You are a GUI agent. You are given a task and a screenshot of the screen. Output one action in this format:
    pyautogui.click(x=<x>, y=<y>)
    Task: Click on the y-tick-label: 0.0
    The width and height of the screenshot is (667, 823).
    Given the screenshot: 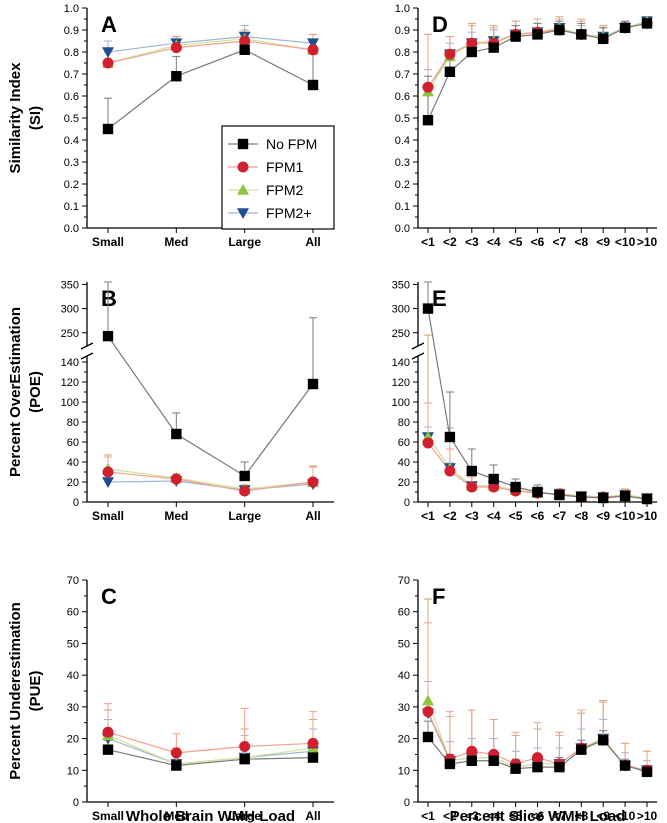 What is the action you would take?
    pyautogui.click(x=71, y=229)
    